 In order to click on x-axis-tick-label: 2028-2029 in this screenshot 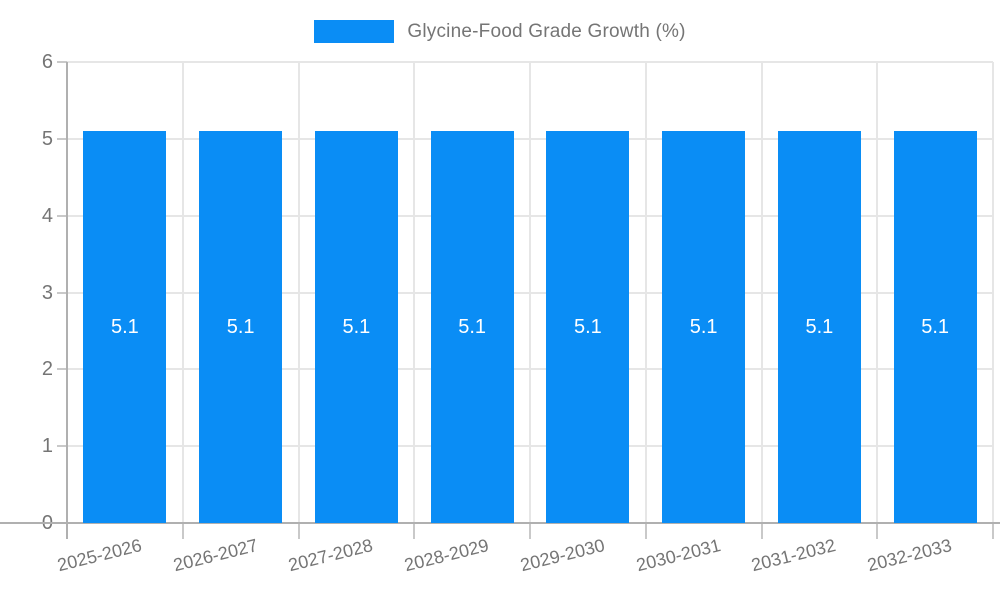, I will do `click(446, 555)`.